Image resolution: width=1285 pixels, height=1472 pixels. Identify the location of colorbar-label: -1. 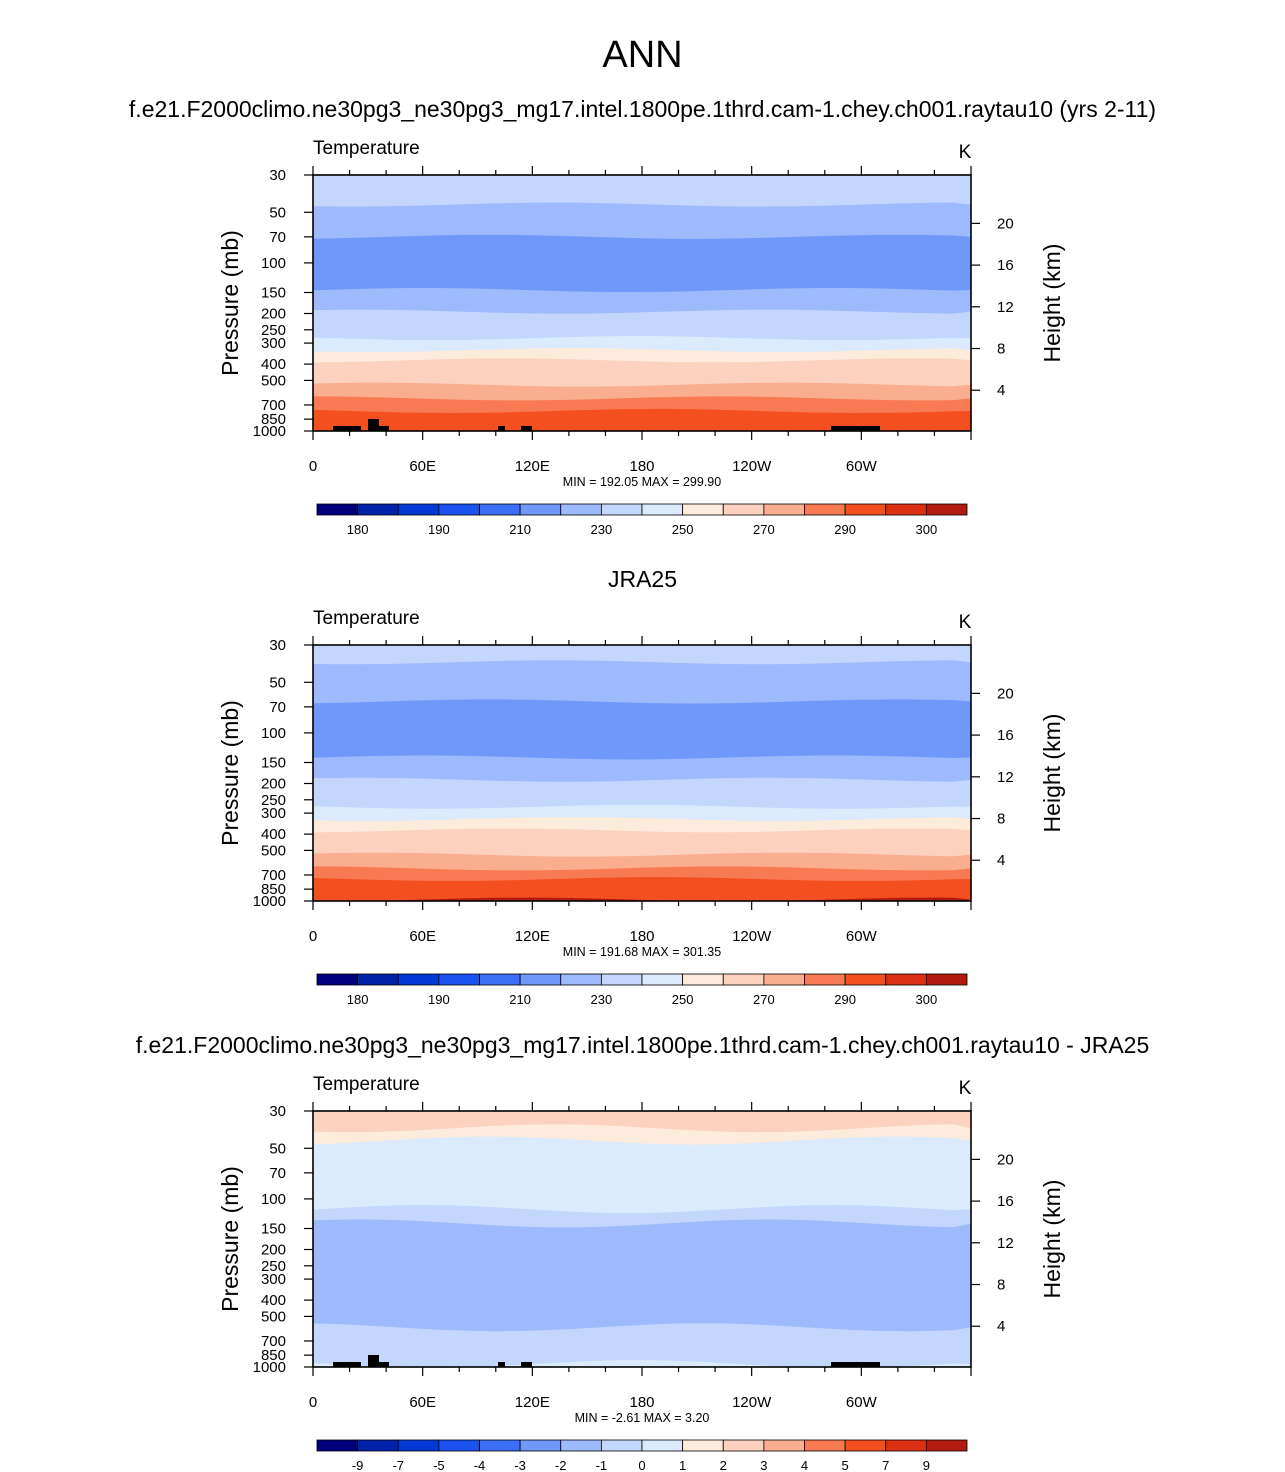
(602, 1465).